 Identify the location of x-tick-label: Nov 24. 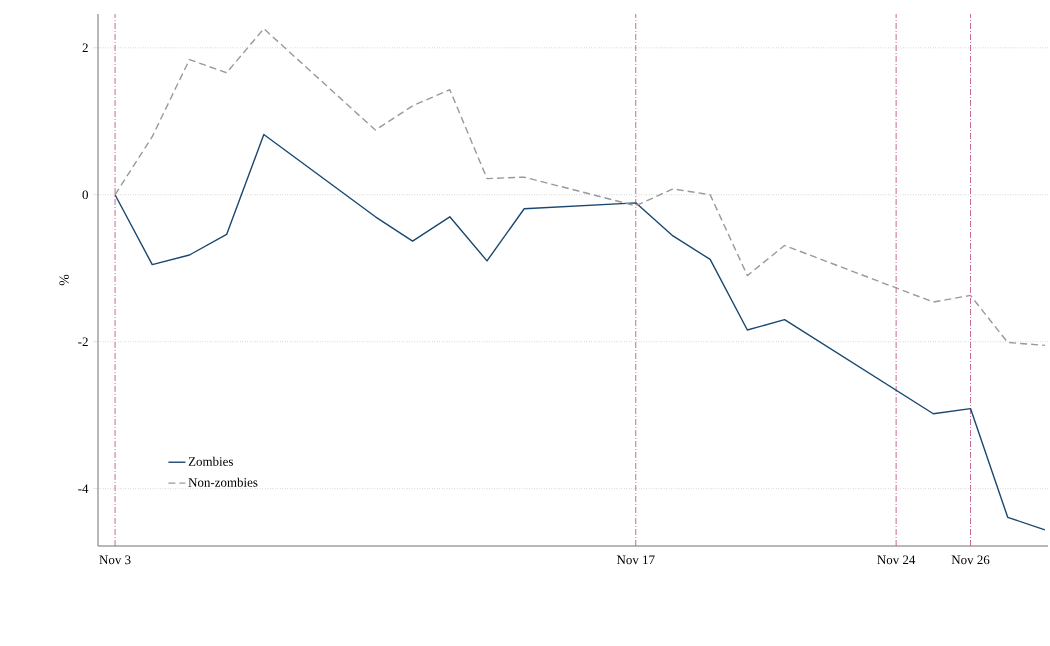
(896, 560).